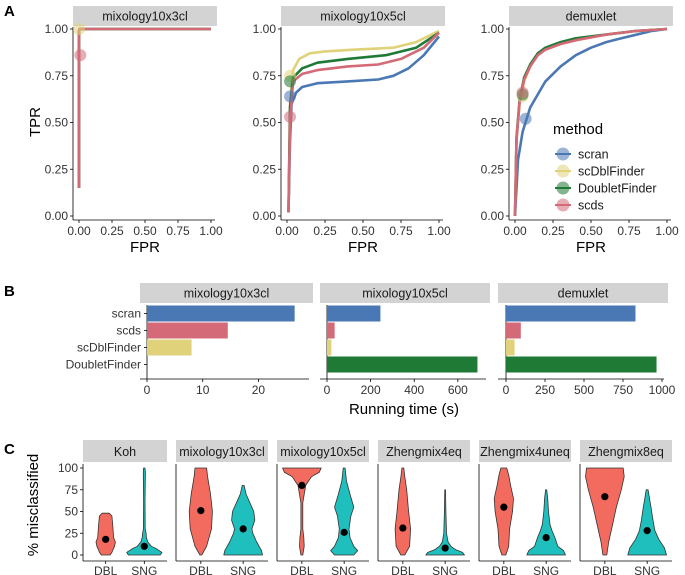  I want to click on y-tick-label-scran: scran, so click(126, 314).